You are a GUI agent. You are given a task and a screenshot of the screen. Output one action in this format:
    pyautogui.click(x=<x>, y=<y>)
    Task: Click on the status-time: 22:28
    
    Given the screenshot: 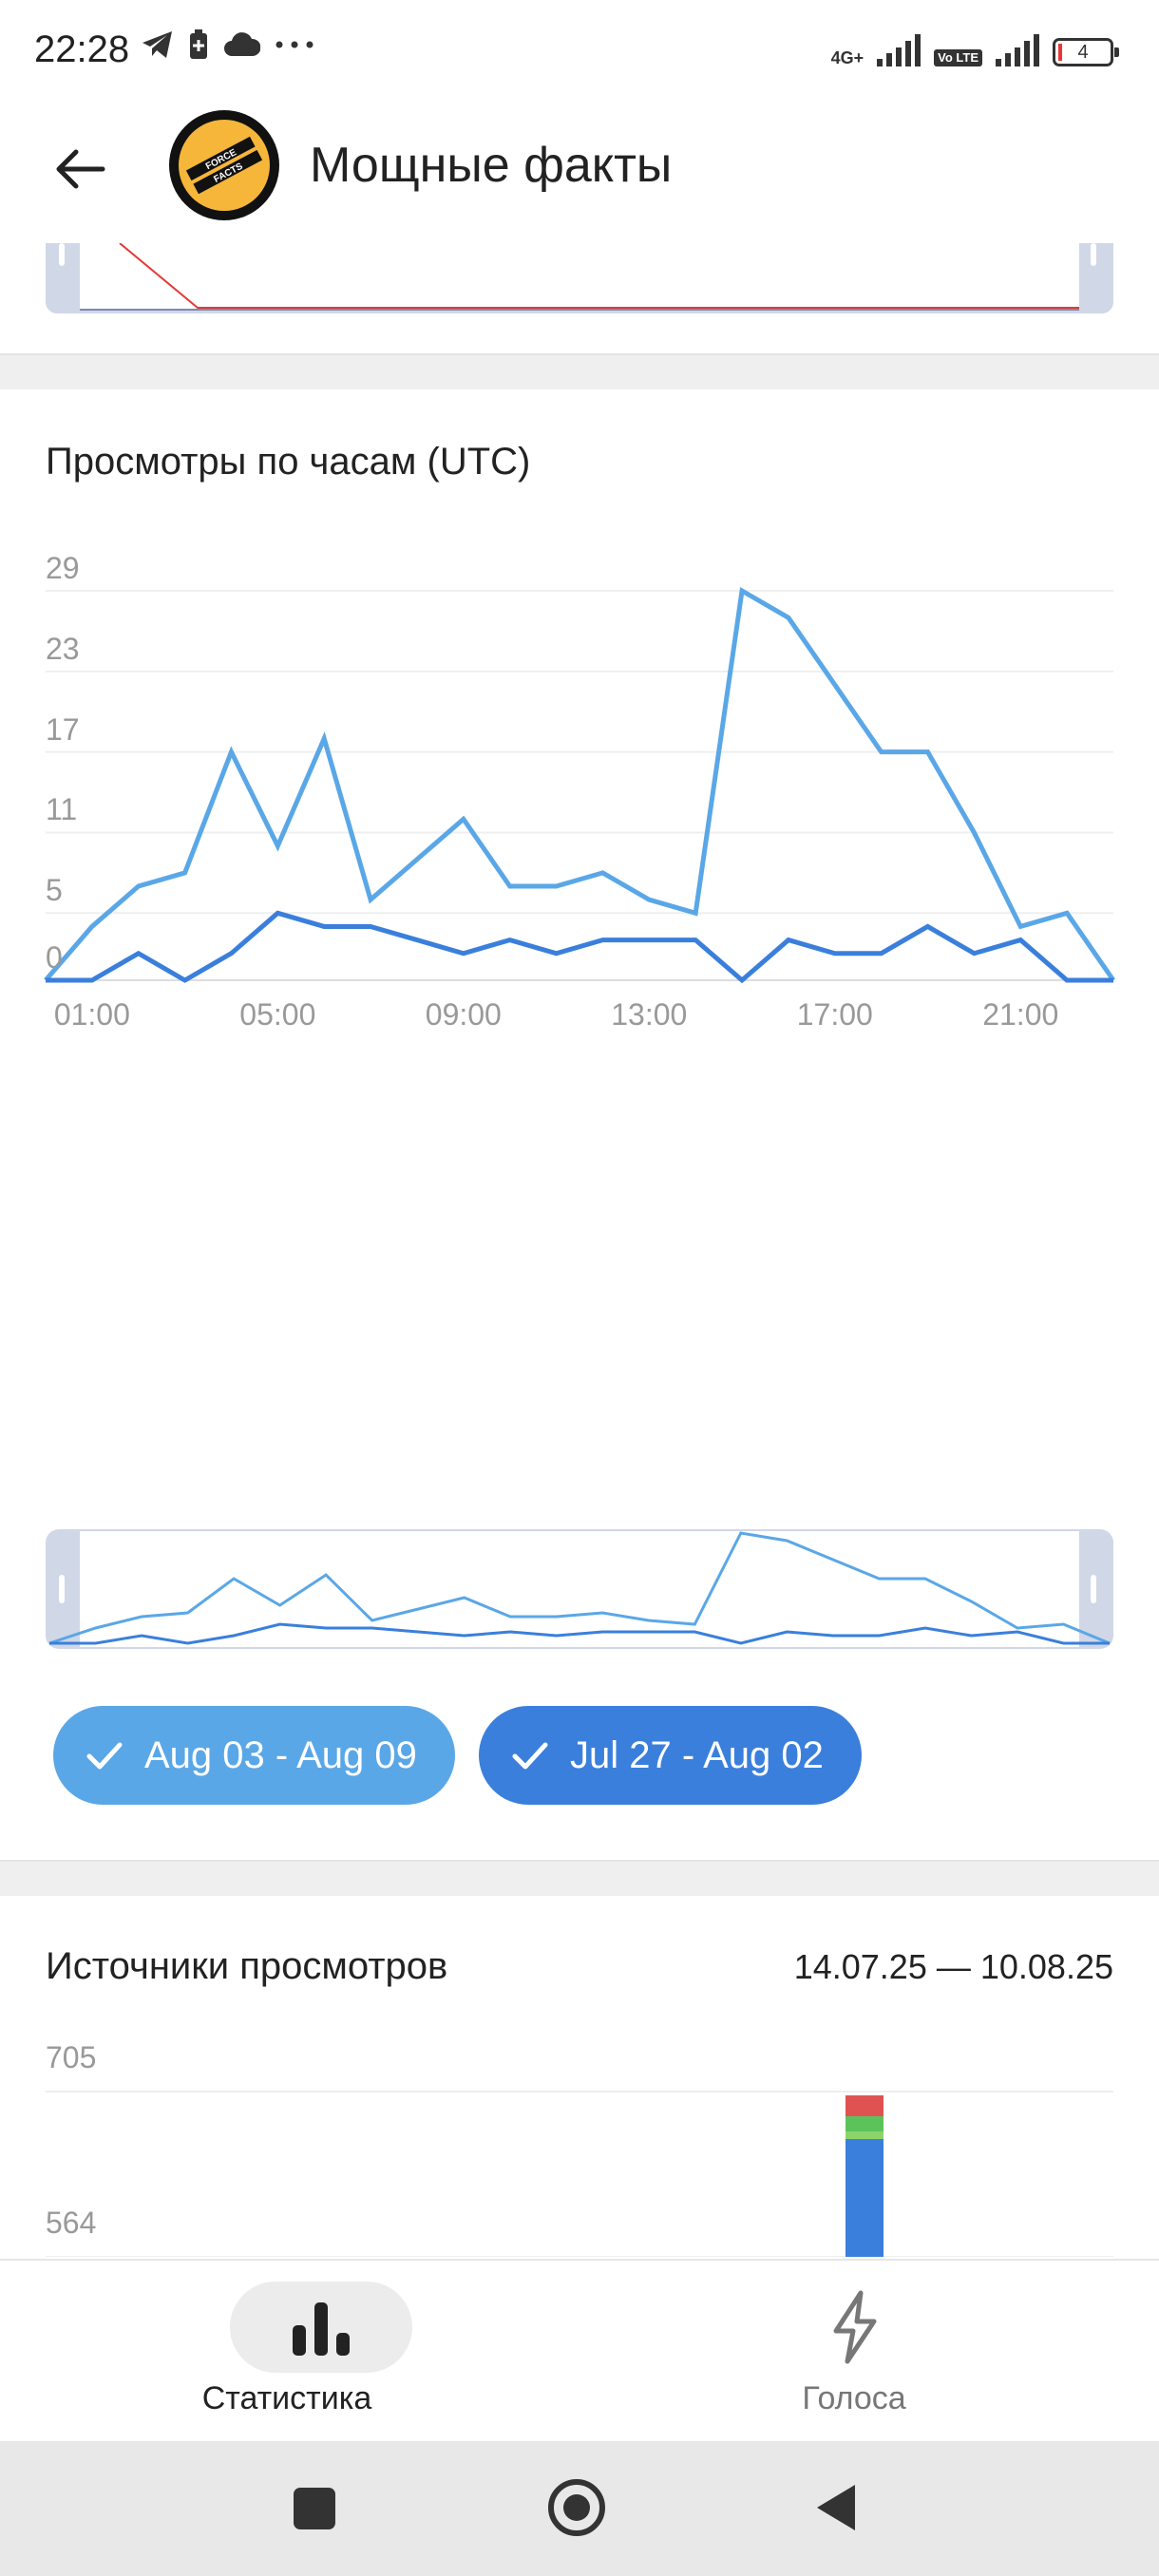 What is the action you would take?
    pyautogui.click(x=82, y=49)
    